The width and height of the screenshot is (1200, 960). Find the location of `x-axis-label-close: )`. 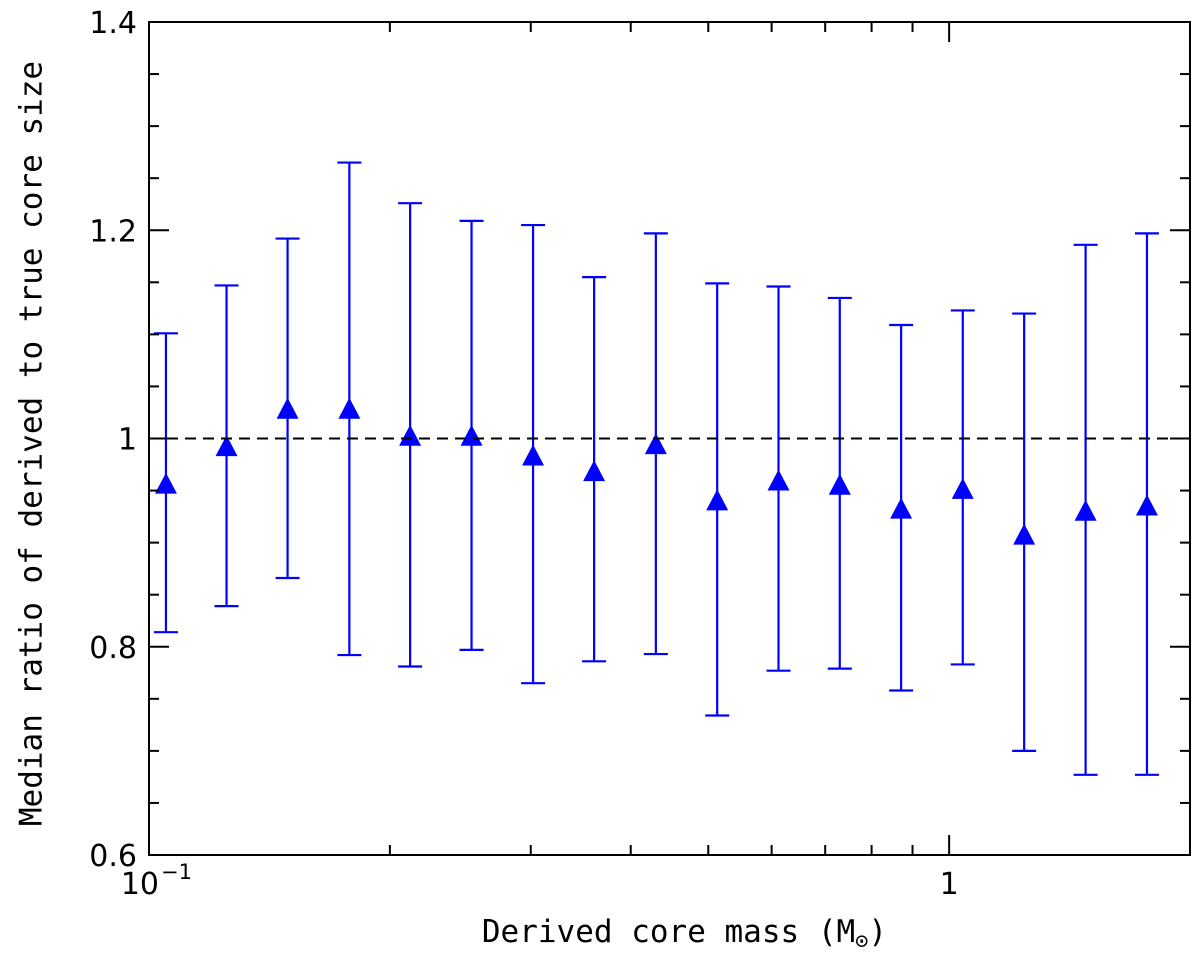

x-axis-label-close: ) is located at coordinates (877, 932).